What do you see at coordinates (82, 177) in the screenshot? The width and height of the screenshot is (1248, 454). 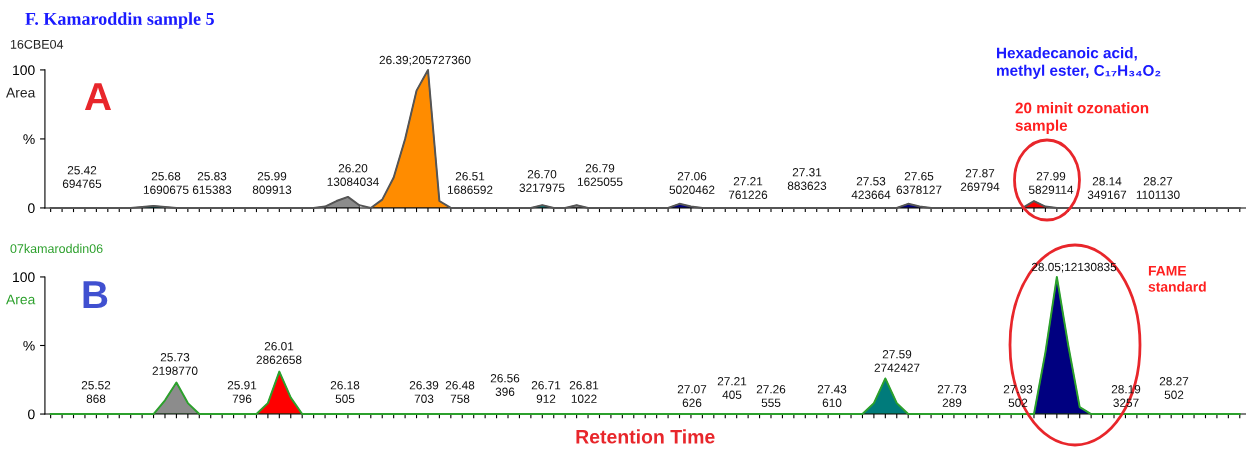 I see `annotation: 25.42 694765` at bounding box center [82, 177].